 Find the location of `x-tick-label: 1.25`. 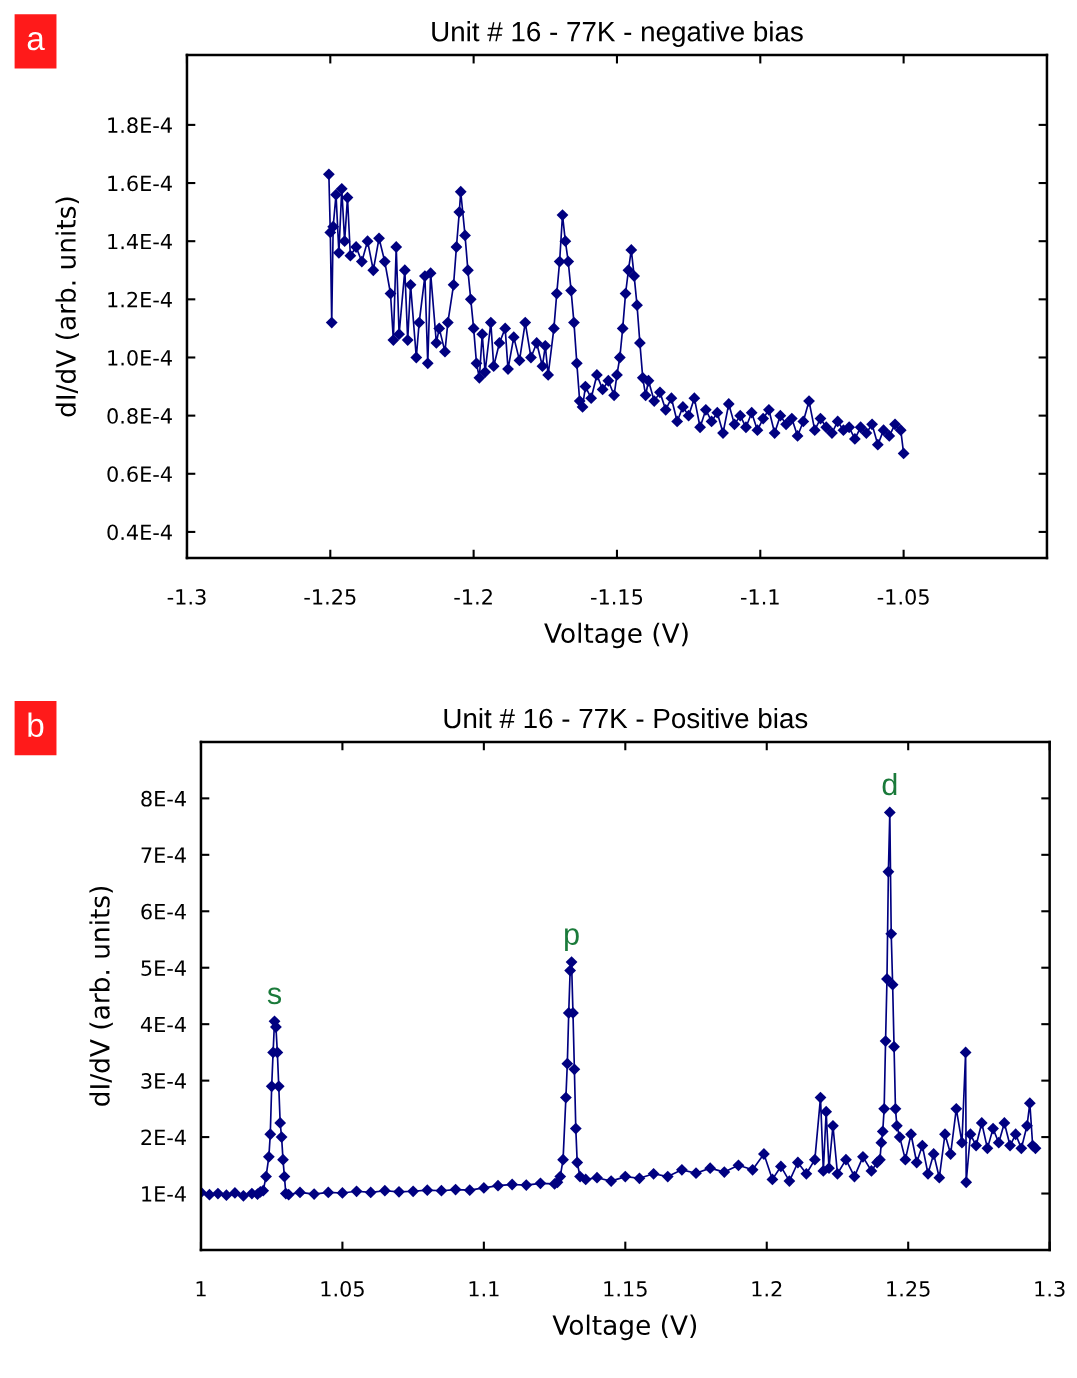

x-tick-label: 1.25 is located at coordinates (908, 1288).